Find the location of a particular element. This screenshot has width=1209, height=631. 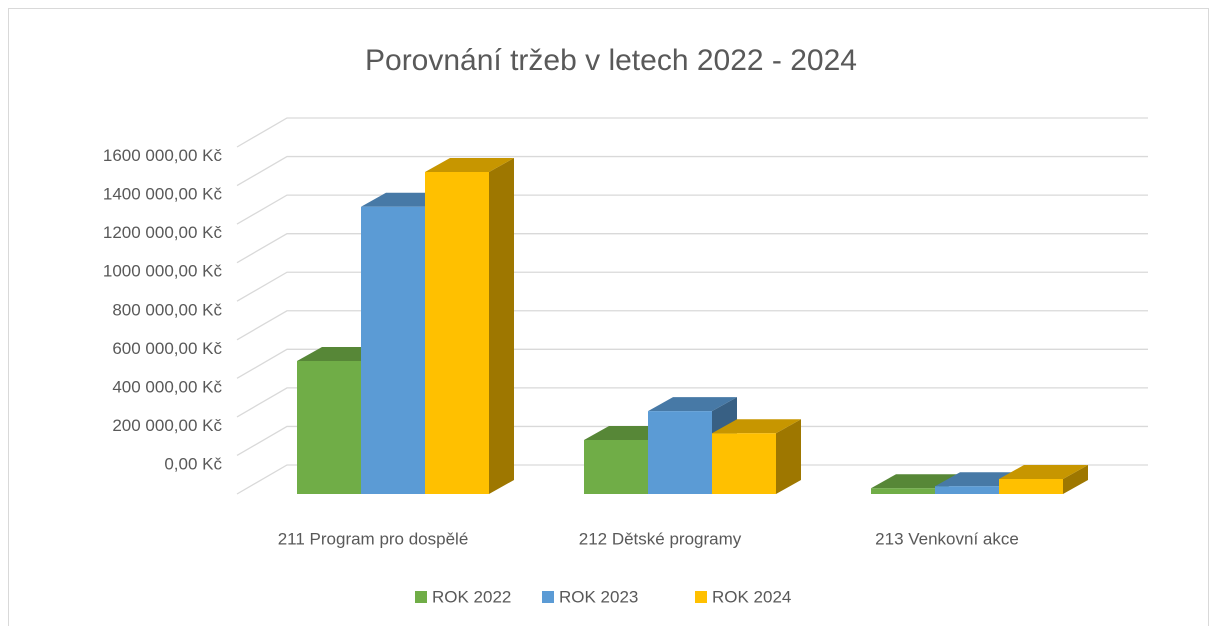

y-tick-label: 1000 000,00 Kč is located at coordinates (163, 271).